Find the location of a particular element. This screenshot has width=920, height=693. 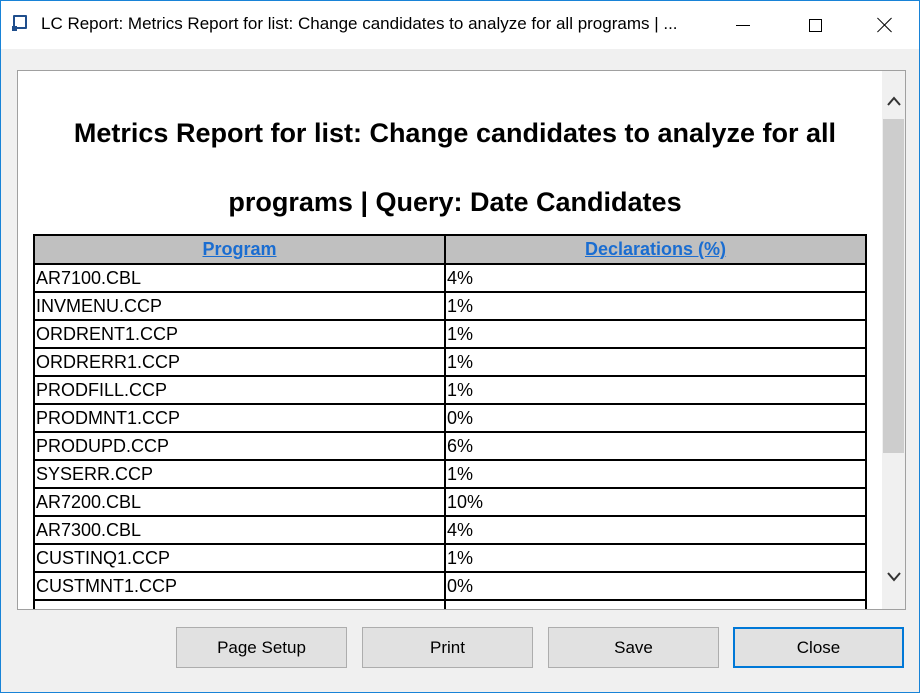

program-cell: CUSTINQ1.CCP is located at coordinates (239, 558).